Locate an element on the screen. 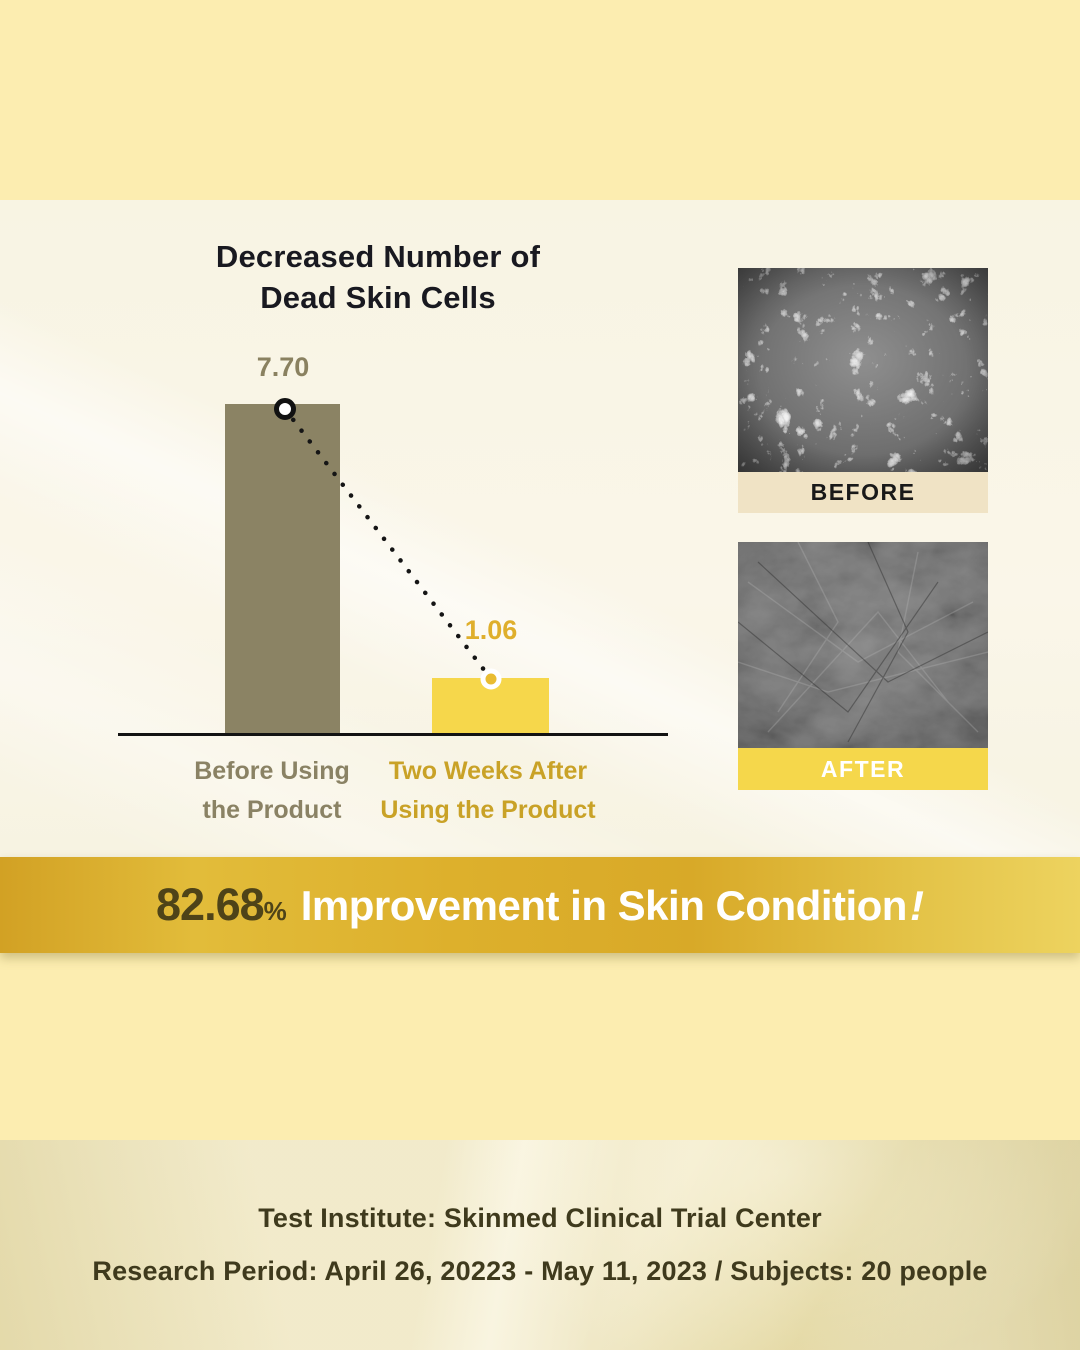 This screenshot has height=1350, width=1080. chart-title-line1: Decreased Number of is located at coordinates (378, 256).